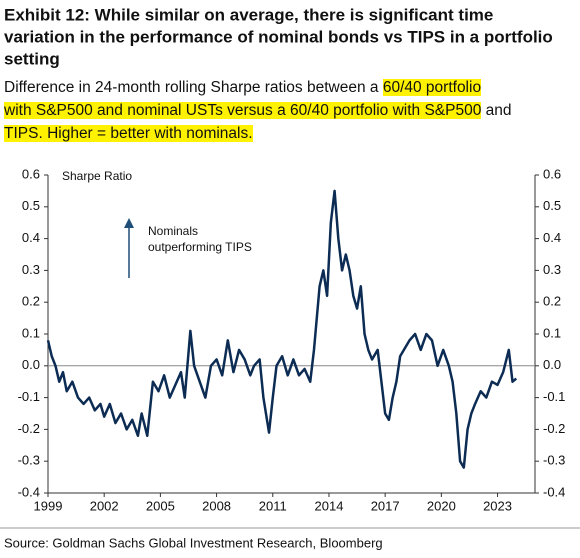 Image resolution: width=580 pixels, height=558 pixels. What do you see at coordinates (104, 505) in the screenshot?
I see `x-tick-label: 2002` at bounding box center [104, 505].